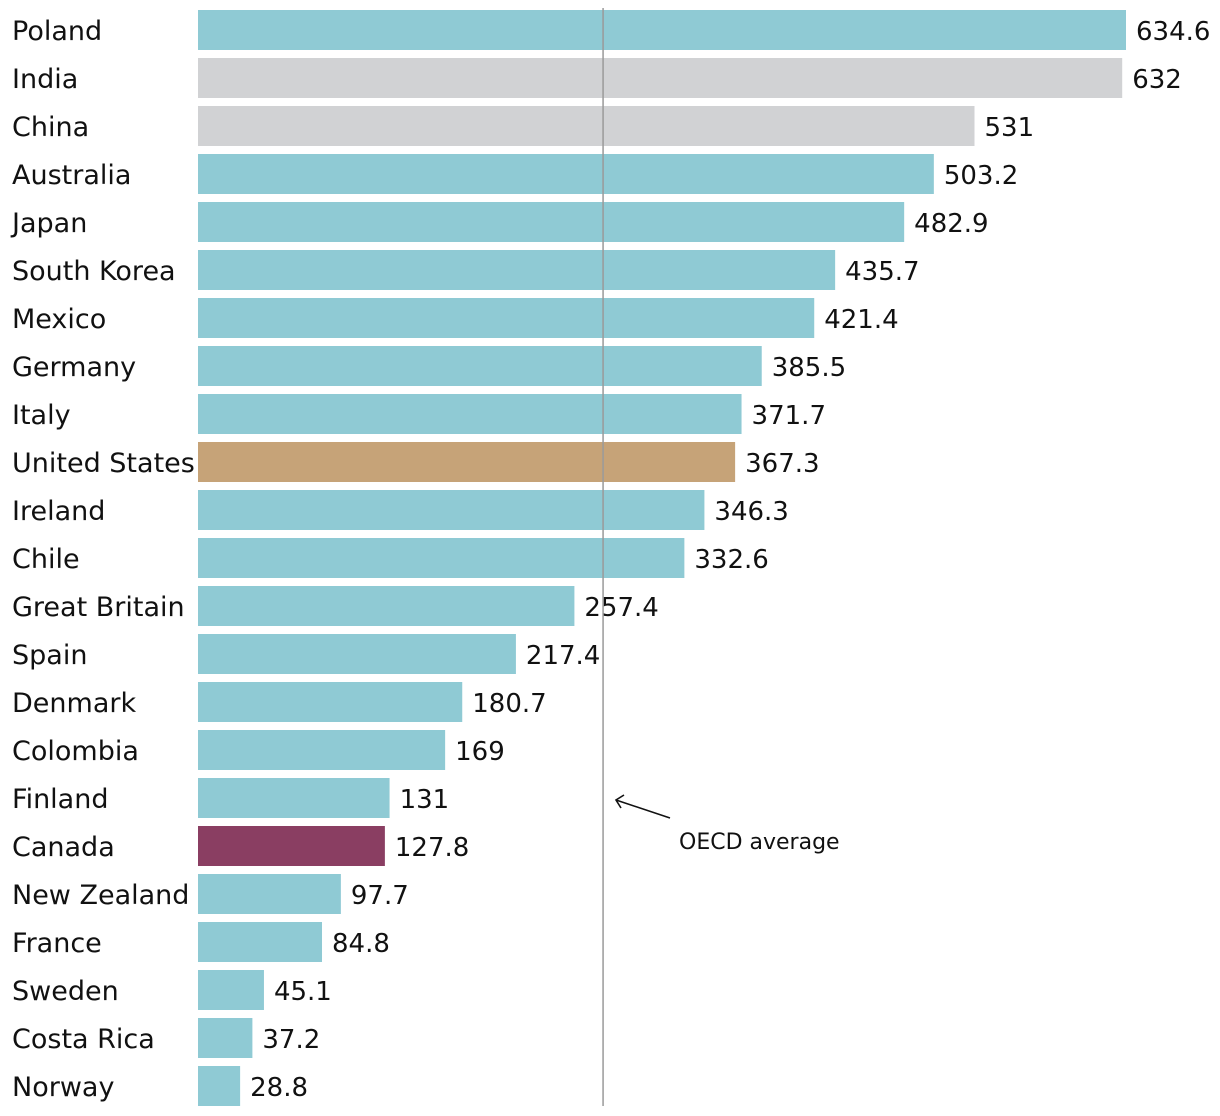 This screenshot has width=1220, height=1116. What do you see at coordinates (63, 1087) in the screenshot?
I see `category-label: Norway` at bounding box center [63, 1087].